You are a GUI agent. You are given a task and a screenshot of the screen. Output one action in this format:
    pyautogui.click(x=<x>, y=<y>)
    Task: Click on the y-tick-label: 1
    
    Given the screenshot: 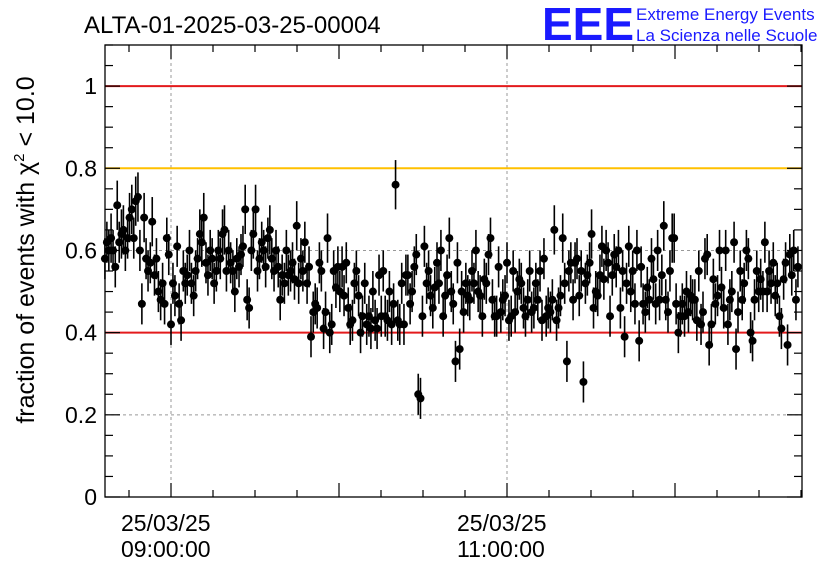 What is the action you would take?
    pyautogui.click(x=90, y=86)
    